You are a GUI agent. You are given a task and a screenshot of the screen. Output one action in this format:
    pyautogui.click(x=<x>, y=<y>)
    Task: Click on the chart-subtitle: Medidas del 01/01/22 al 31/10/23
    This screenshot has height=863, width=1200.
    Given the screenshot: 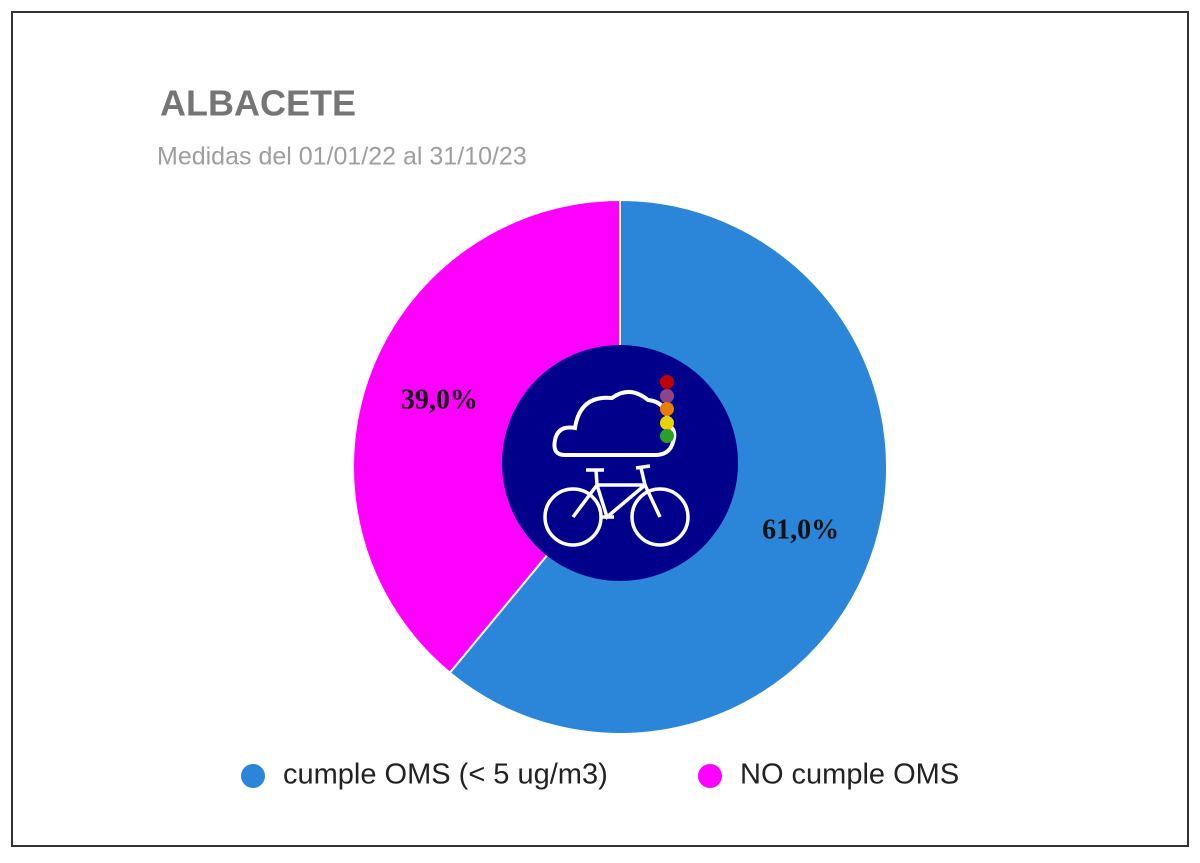 What is the action you would take?
    pyautogui.click(x=342, y=157)
    